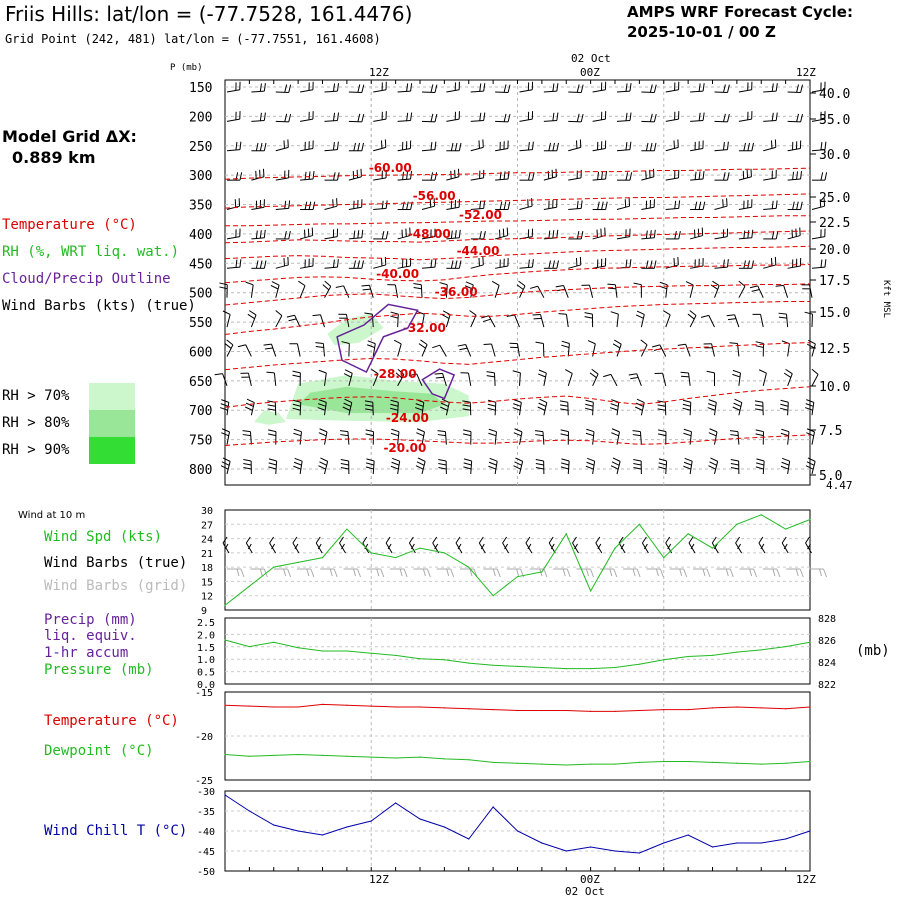 Image resolution: width=900 pixels, height=900 pixels. What do you see at coordinates (207, 597) in the screenshot?
I see `wind-tick-12: 12` at bounding box center [207, 597].